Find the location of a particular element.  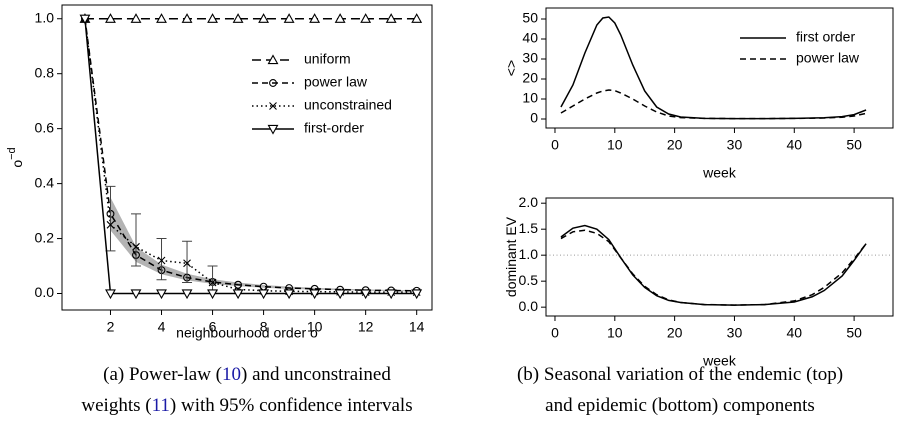

x-tick-label: 8 is located at coordinates (264, 327).